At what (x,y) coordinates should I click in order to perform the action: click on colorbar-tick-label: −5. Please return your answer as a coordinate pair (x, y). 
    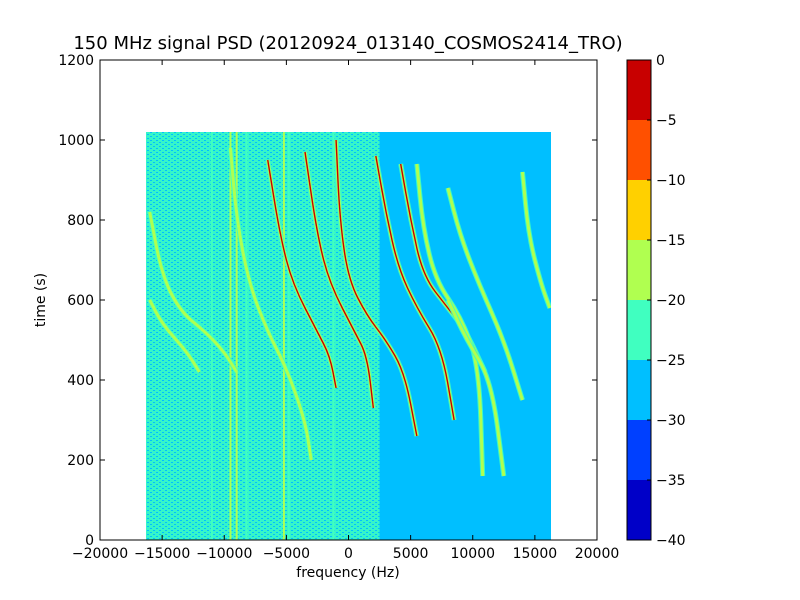
    Looking at the image, I should click on (666, 121).